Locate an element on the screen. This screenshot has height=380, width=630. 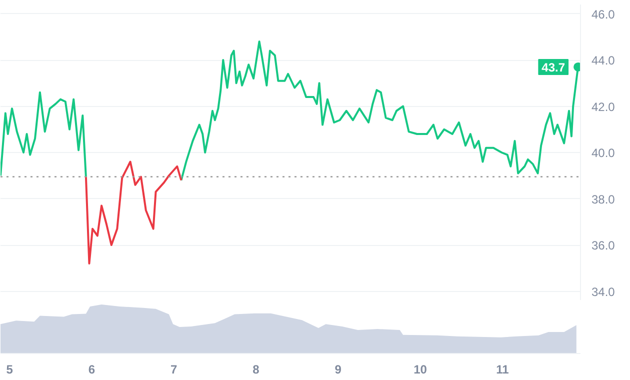
x-tick-label: 10 is located at coordinates (421, 369).